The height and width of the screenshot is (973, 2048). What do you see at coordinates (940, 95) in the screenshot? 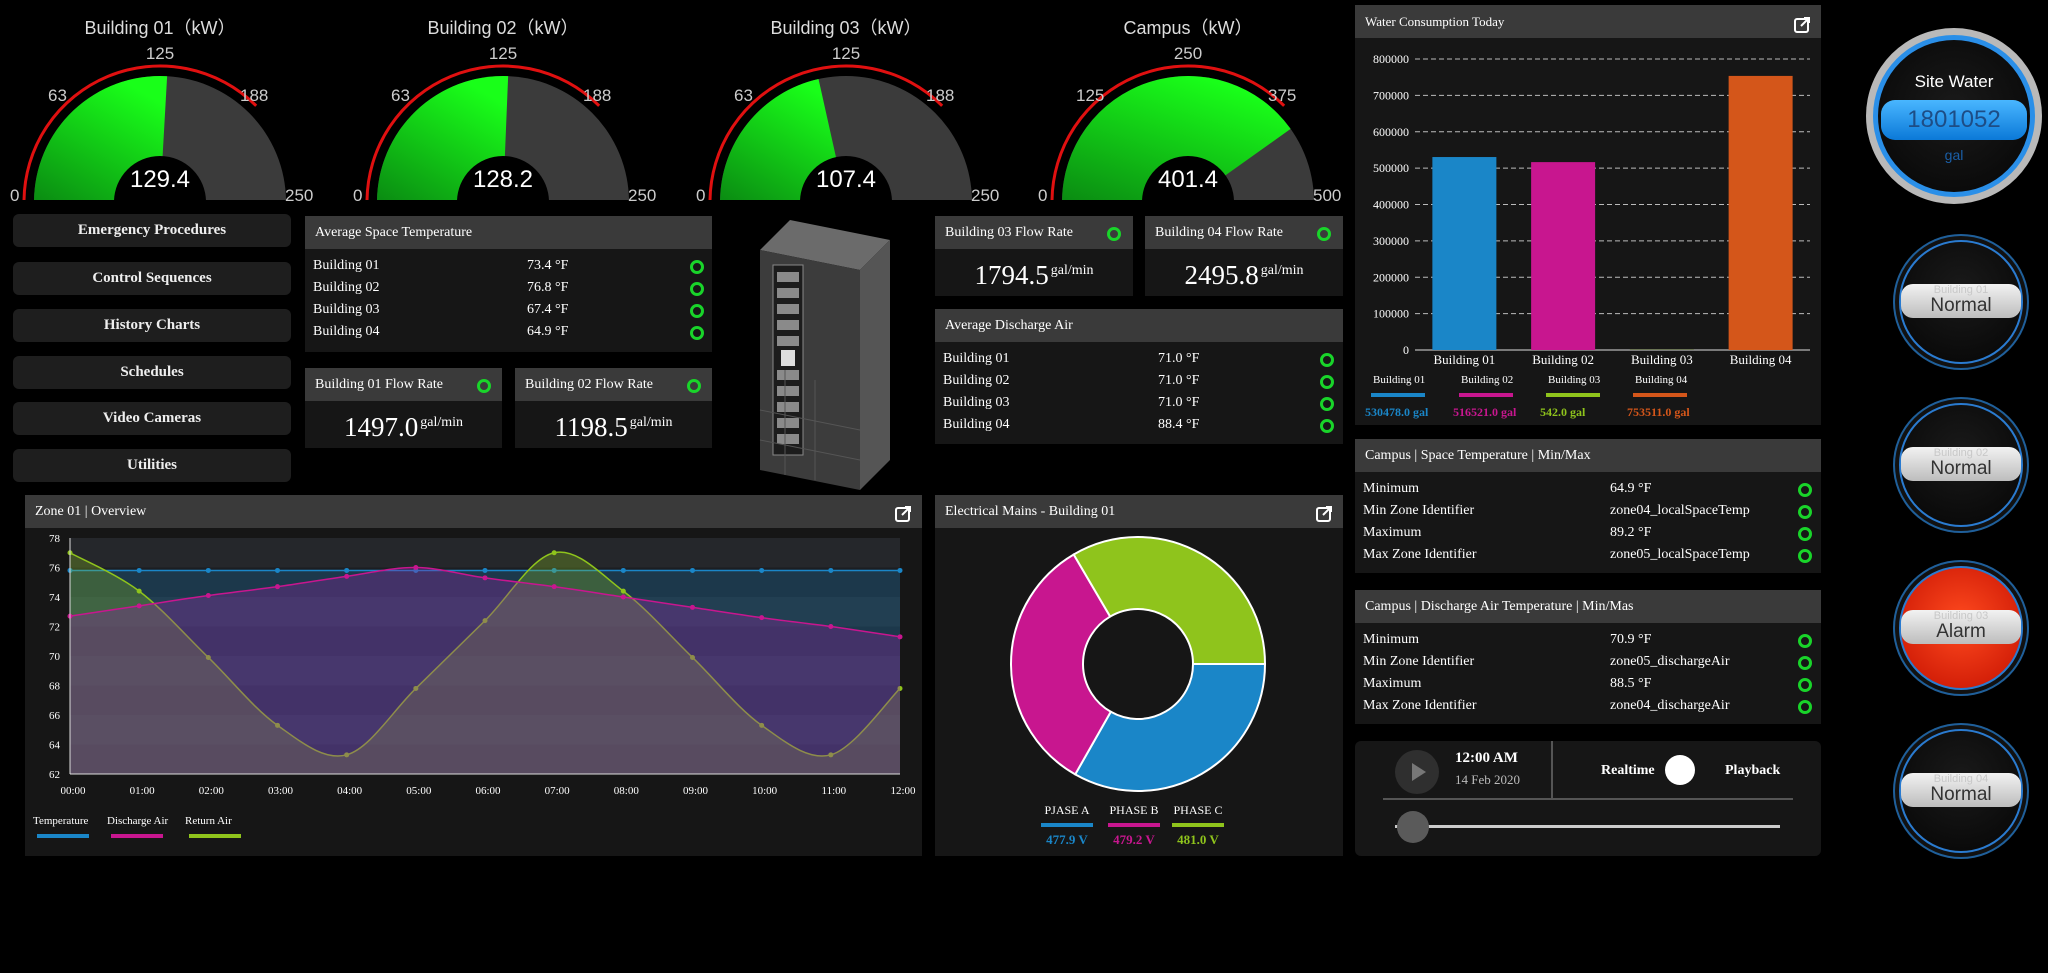
I see `gauge-tick: 188` at bounding box center [940, 95].